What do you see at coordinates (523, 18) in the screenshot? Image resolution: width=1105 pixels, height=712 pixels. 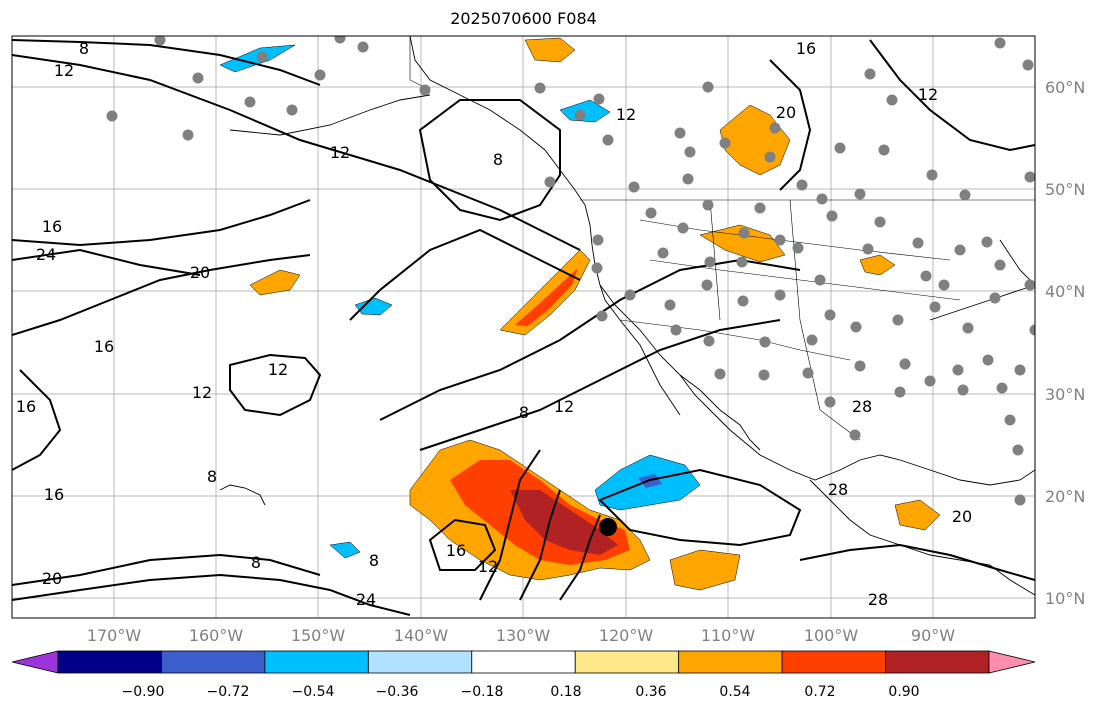 I see `map-title: 2025070600 F084` at bounding box center [523, 18].